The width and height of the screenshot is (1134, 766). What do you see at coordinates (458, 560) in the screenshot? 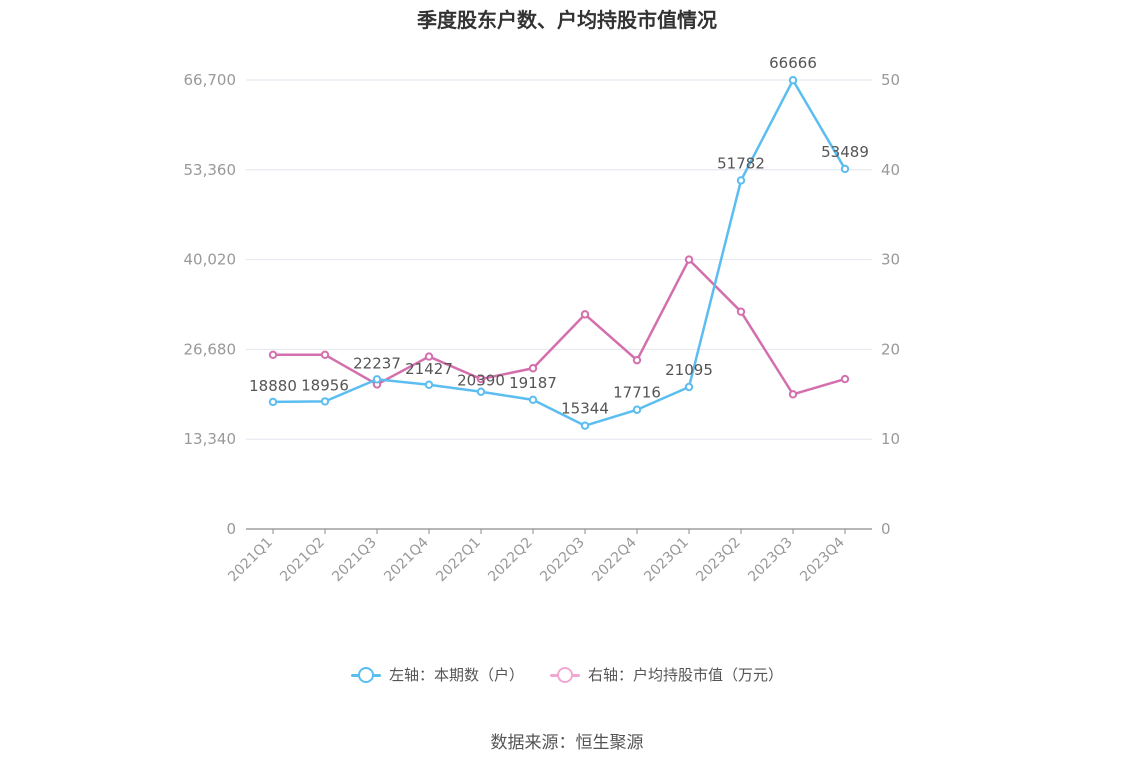
I see `x-tick-label: 2022Q1` at bounding box center [458, 560].